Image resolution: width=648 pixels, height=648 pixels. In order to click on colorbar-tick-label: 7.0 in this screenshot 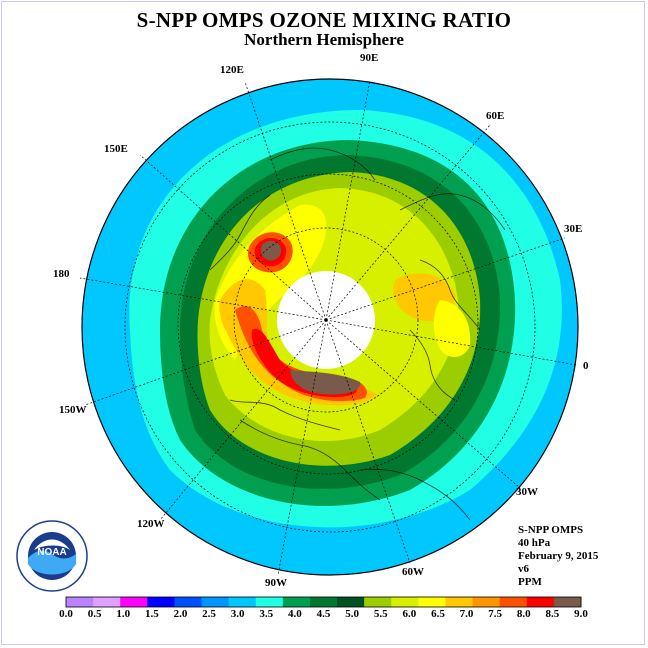, I will do `click(466, 614)`.